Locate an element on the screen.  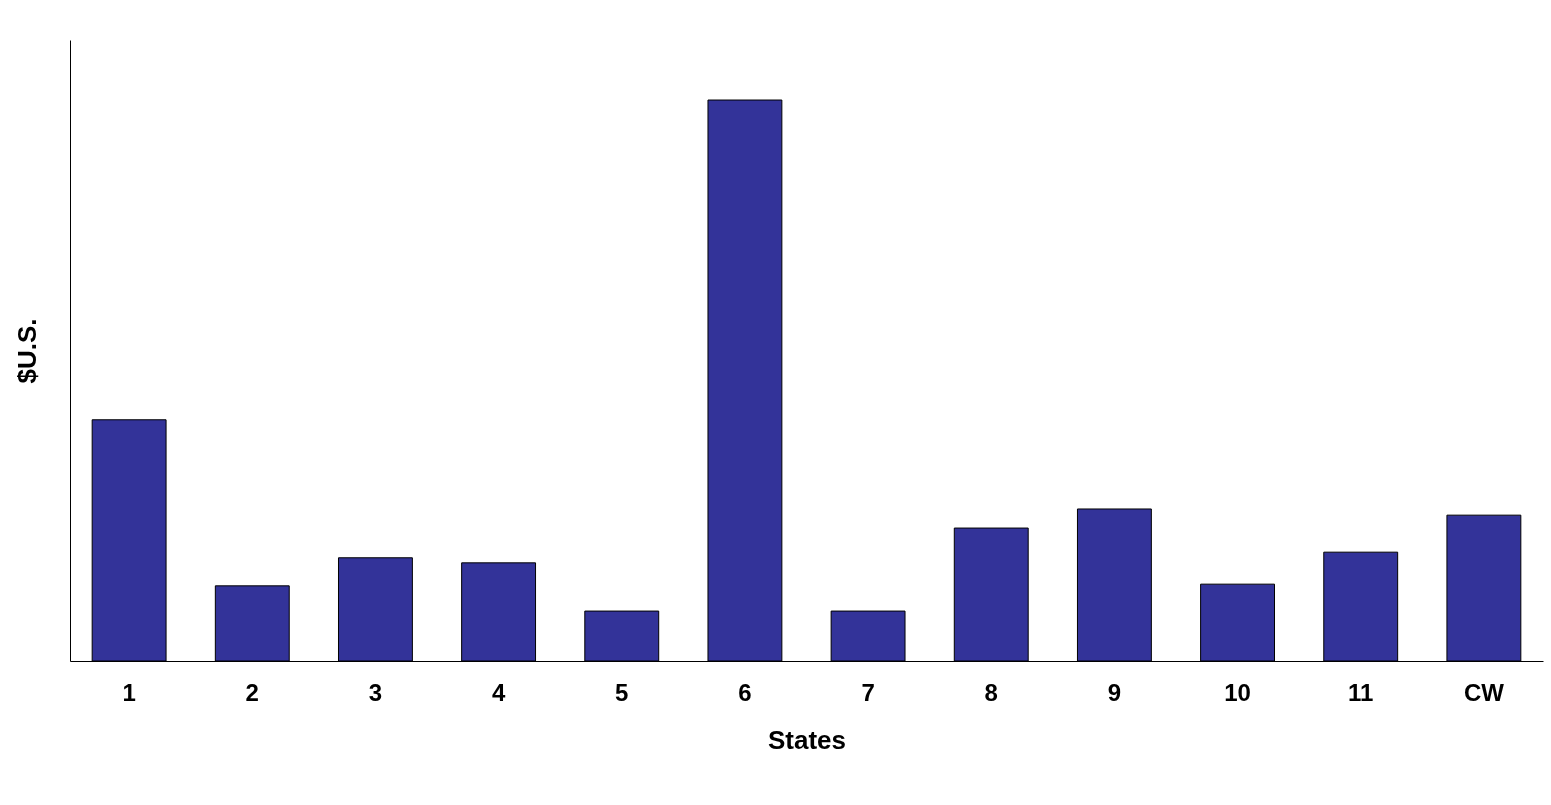
x-tick-label: CW is located at coordinates (1484, 692).